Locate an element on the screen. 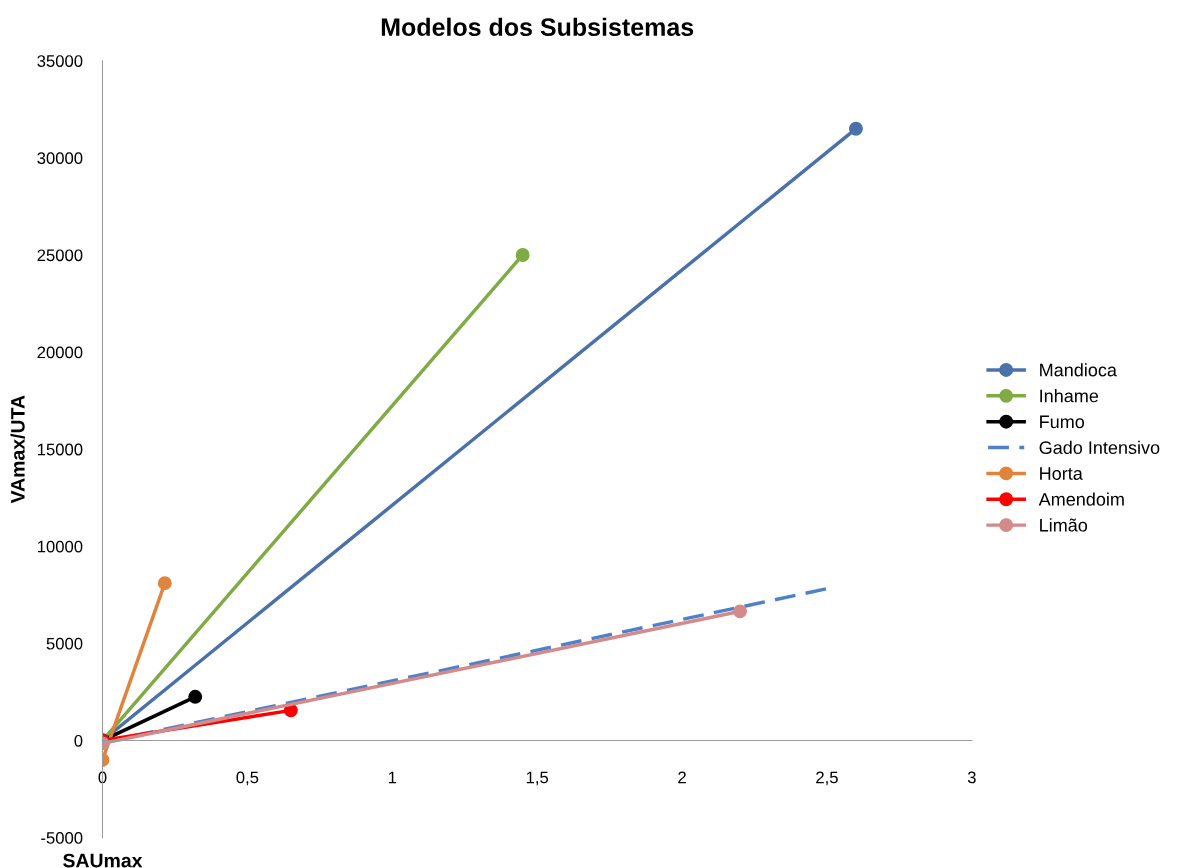 Image resolution: width=1178 pixels, height=868 pixels. legend-label: Mandioca is located at coordinates (1078, 370).